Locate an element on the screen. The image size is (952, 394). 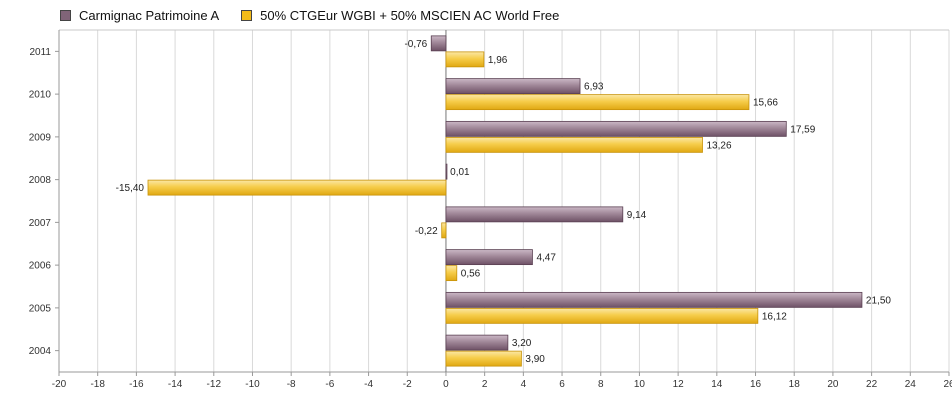
y-tick-label: 2004 is located at coordinates (40, 351).